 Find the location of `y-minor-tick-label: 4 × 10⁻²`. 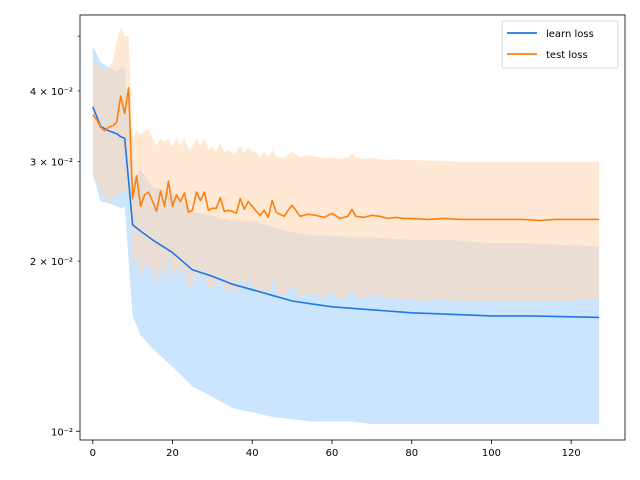

y-minor-tick-label: 4 × 10⁻² is located at coordinates (51, 92).